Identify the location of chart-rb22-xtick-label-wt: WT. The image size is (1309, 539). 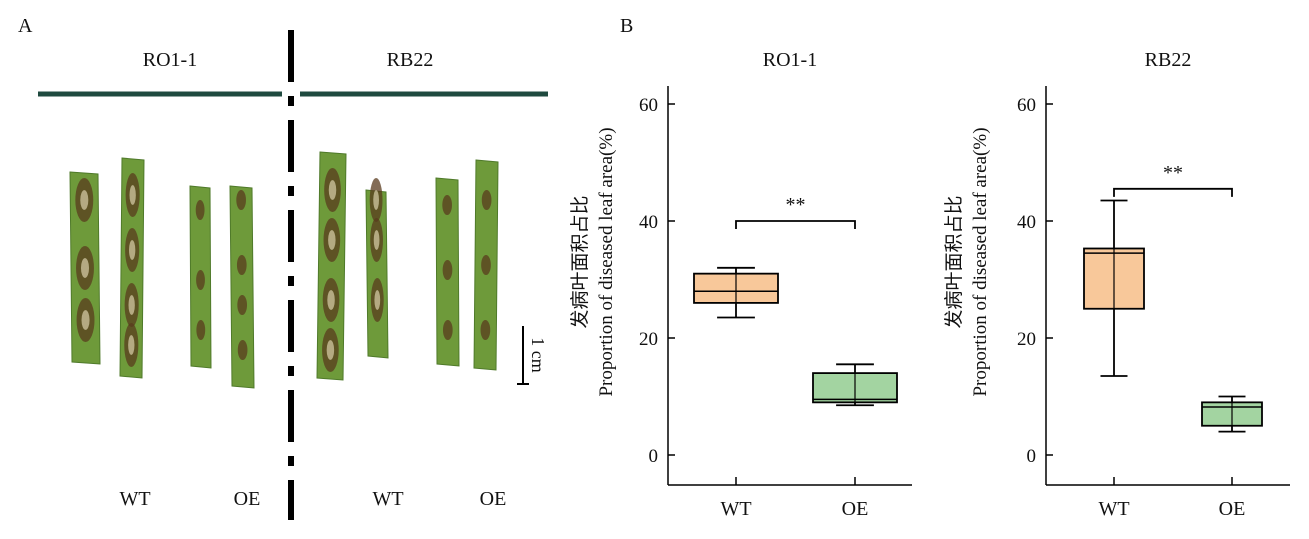
(1113, 509).